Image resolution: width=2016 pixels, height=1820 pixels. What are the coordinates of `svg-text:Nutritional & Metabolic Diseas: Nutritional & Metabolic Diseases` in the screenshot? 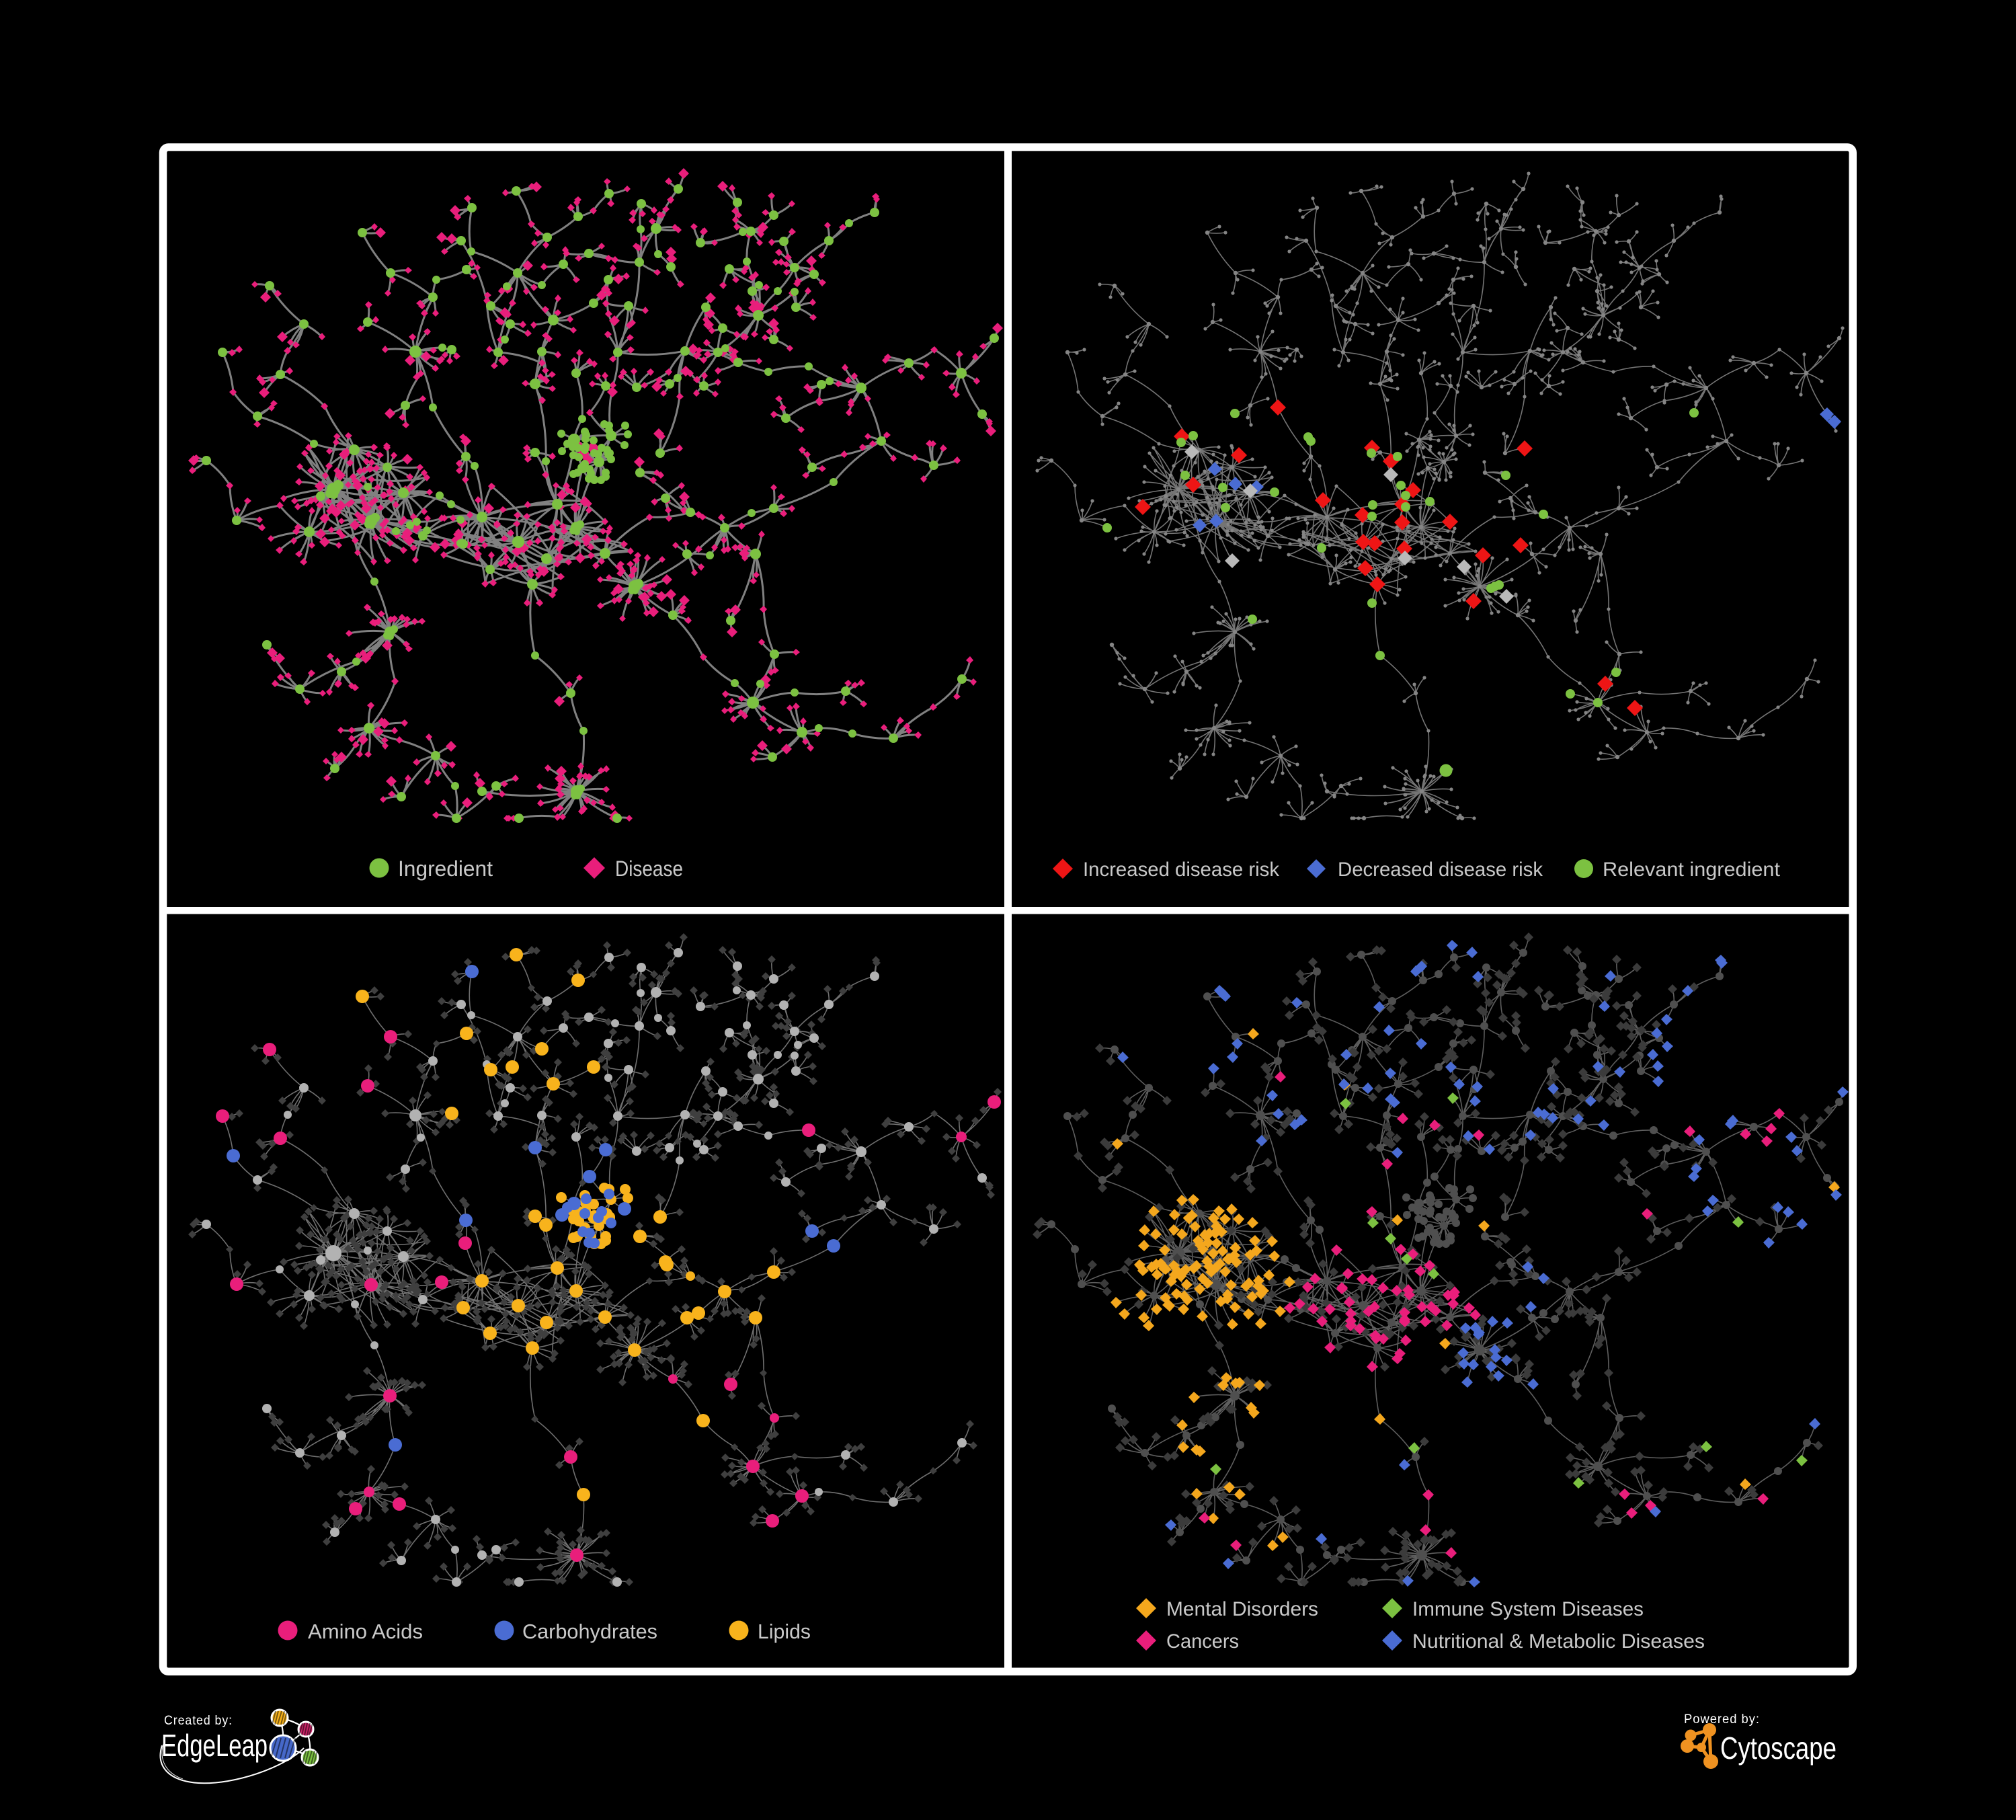 It's located at (1558, 1641).